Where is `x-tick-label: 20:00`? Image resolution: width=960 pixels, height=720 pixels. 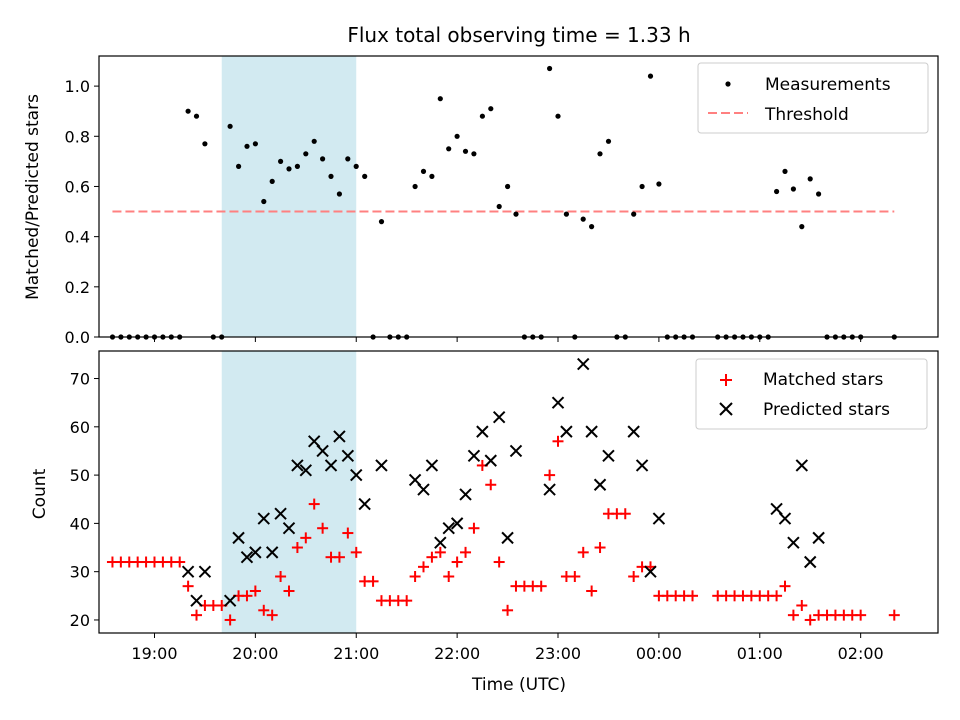
x-tick-label: 20:00 is located at coordinates (255, 653).